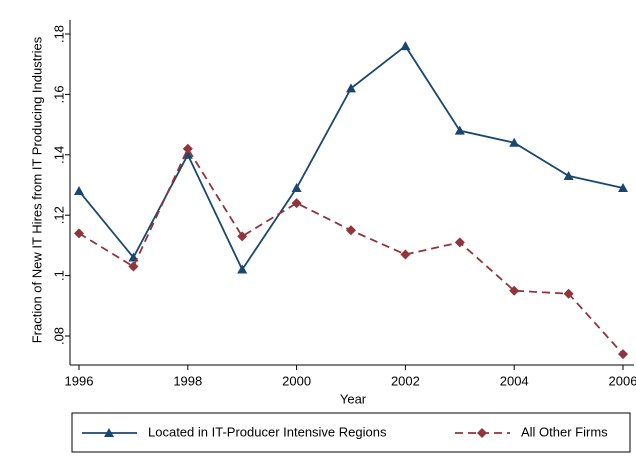 This screenshot has width=636, height=467. I want to click on x-axis-title: Year, so click(353, 398).